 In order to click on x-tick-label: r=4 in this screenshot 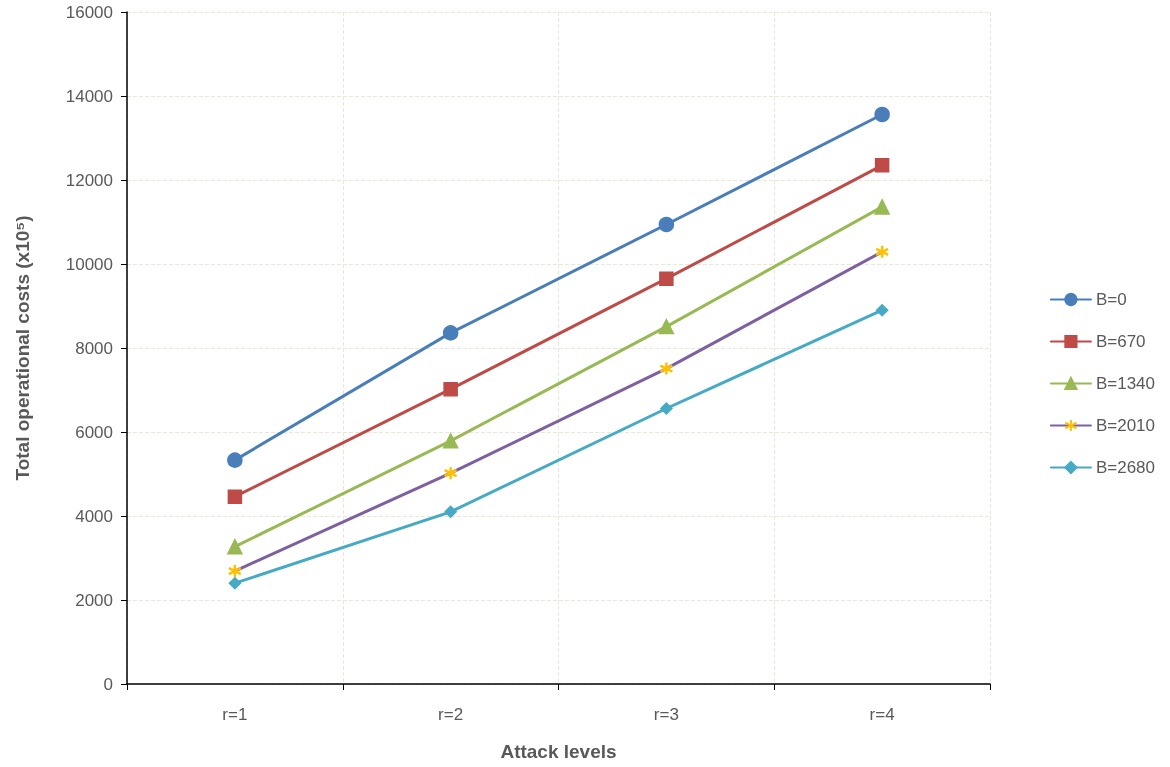, I will do `click(882, 714)`.